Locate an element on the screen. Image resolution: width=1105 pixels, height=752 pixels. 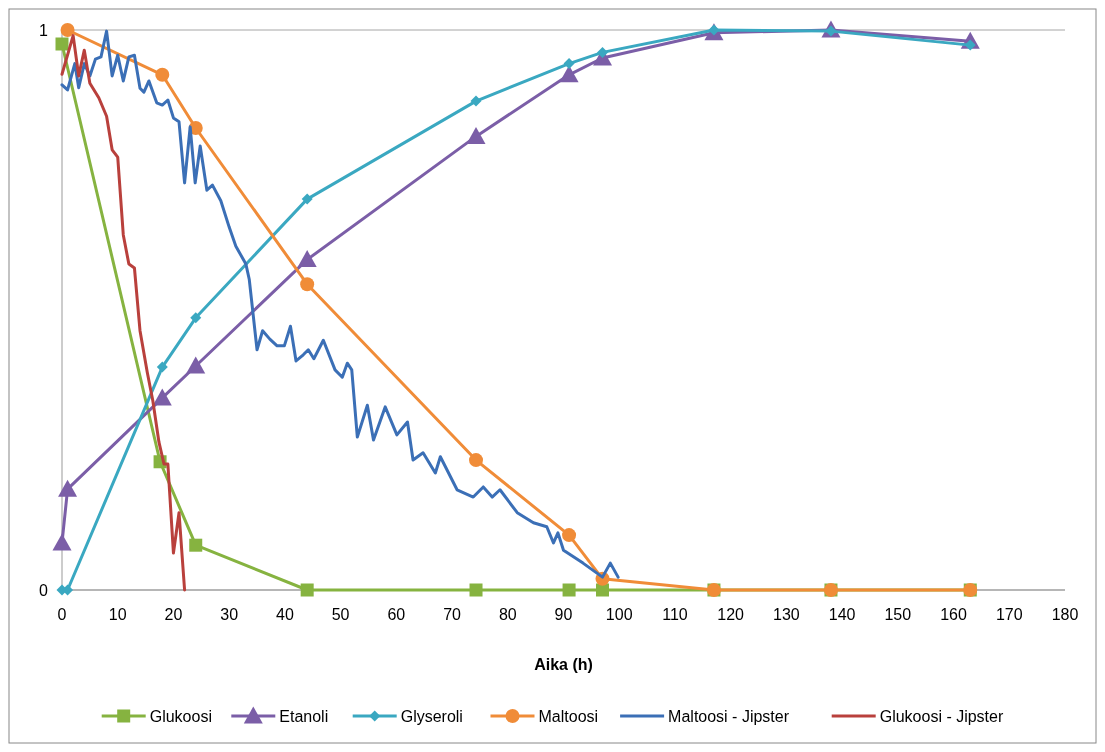
x-tick-label: 90 is located at coordinates (563, 614).